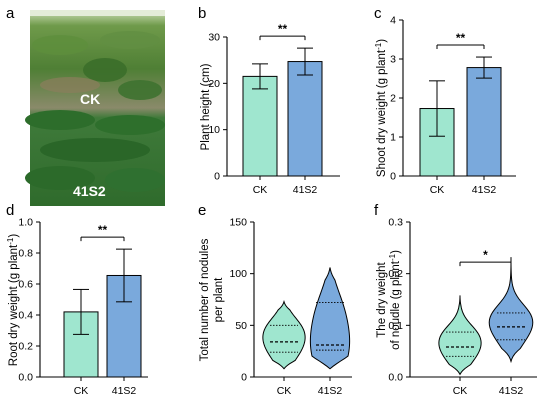 The height and width of the screenshot is (401, 550). What do you see at coordinates (25, 316) in the screenshot?
I see `y-tick-label-d: 0.4` at bounding box center [25, 316].